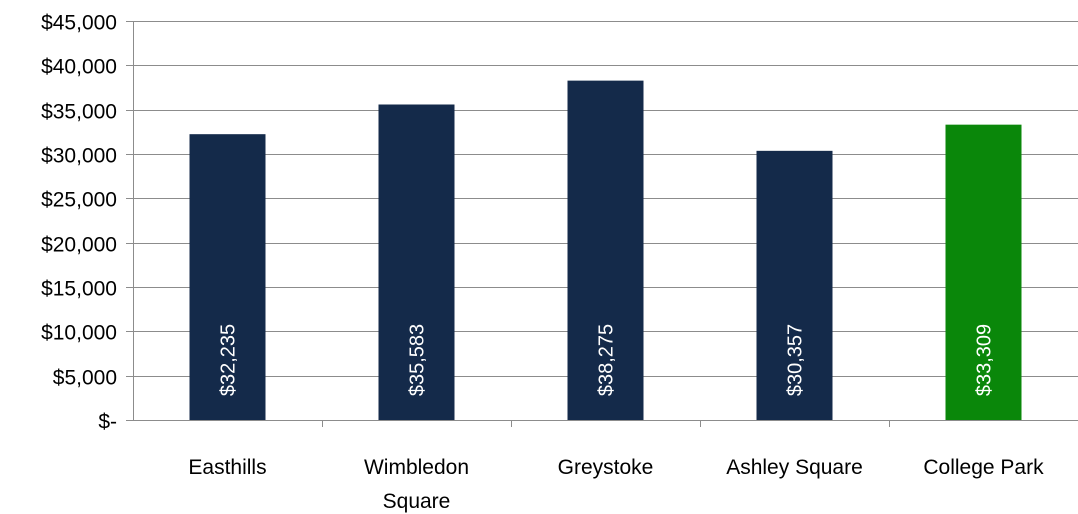  I want to click on x-tick-label: Easthills, so click(227, 467).